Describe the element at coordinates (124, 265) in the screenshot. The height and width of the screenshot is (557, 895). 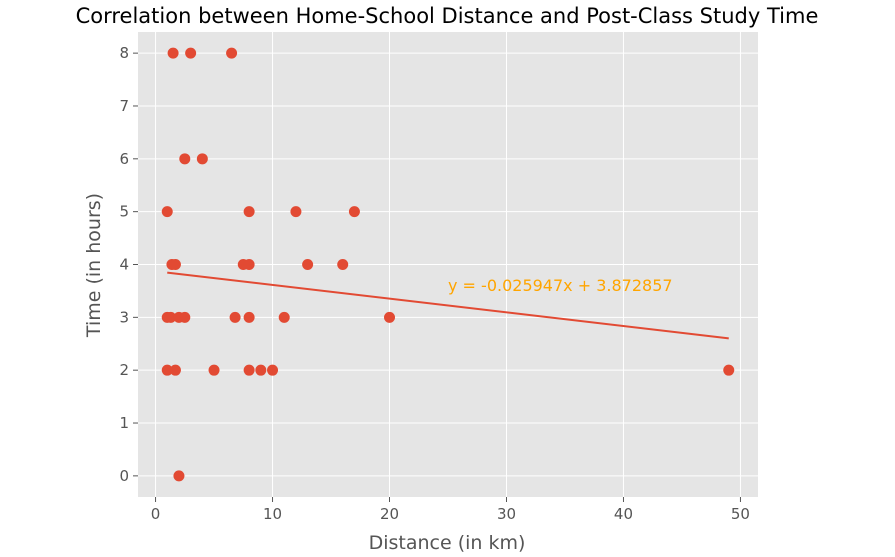
I see `y-tick-label: 4` at that location.